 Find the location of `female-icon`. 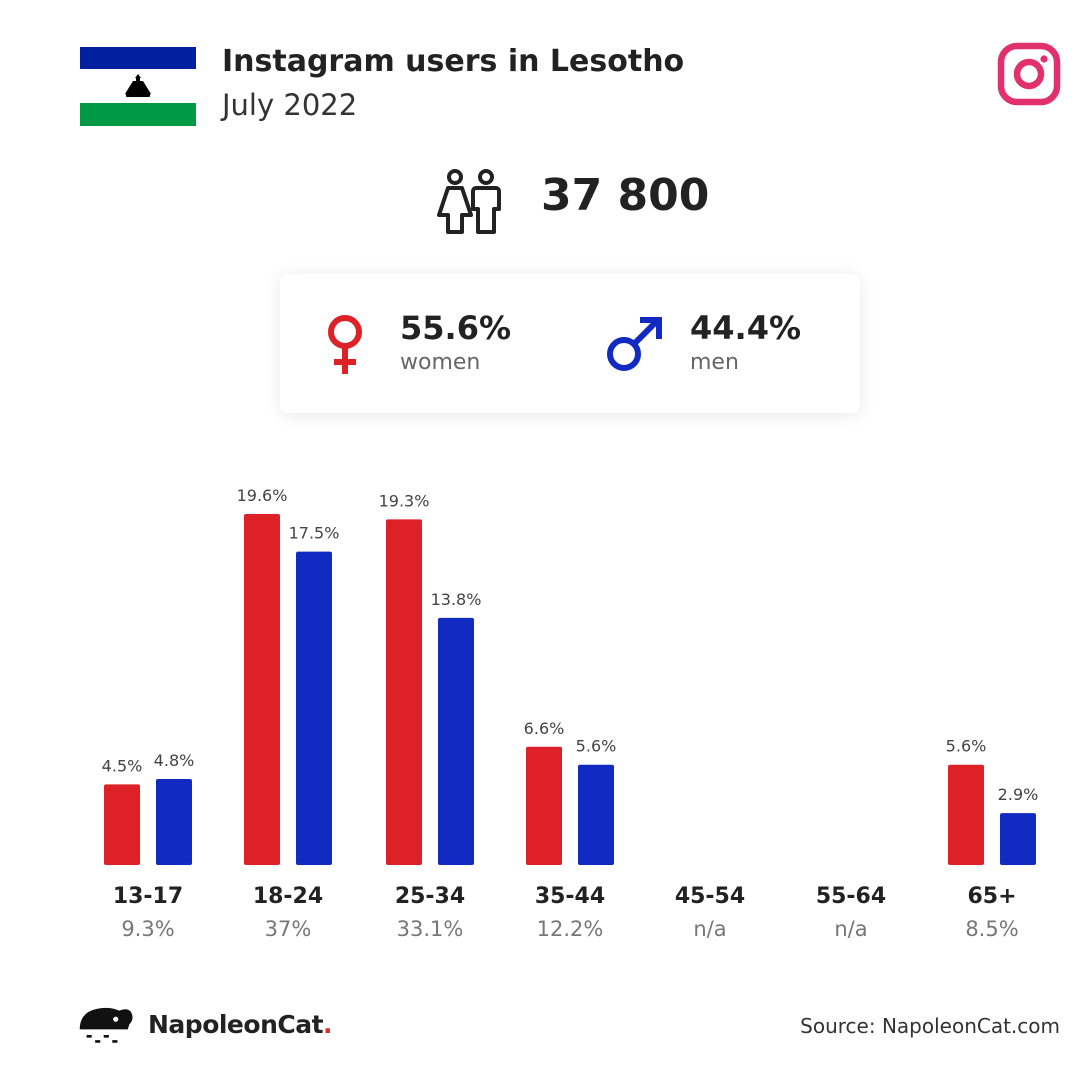

female-icon is located at coordinates (345, 344).